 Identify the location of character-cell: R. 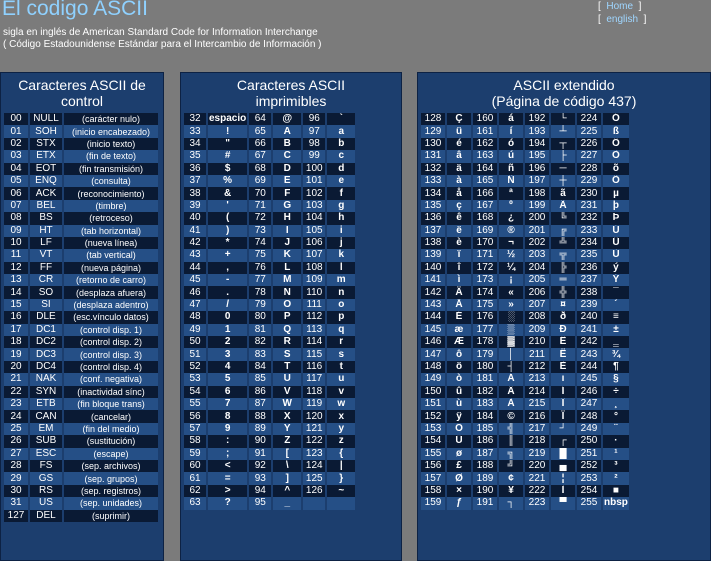
(287, 342).